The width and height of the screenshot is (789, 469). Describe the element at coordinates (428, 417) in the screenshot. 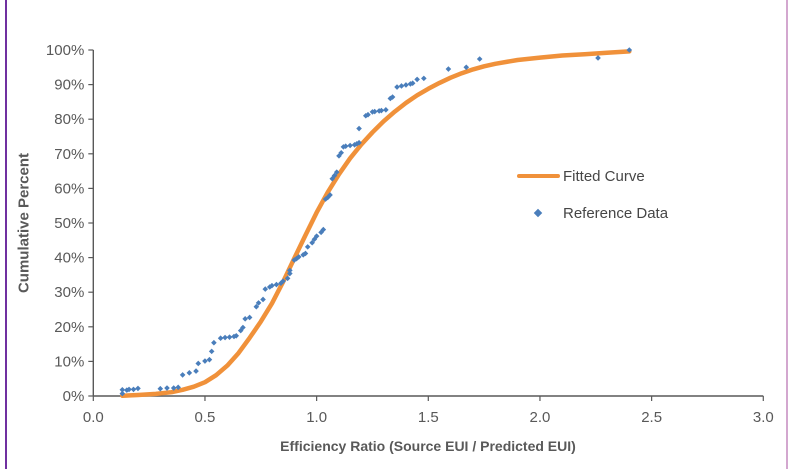

I see `x-tick-label: 1.5` at that location.